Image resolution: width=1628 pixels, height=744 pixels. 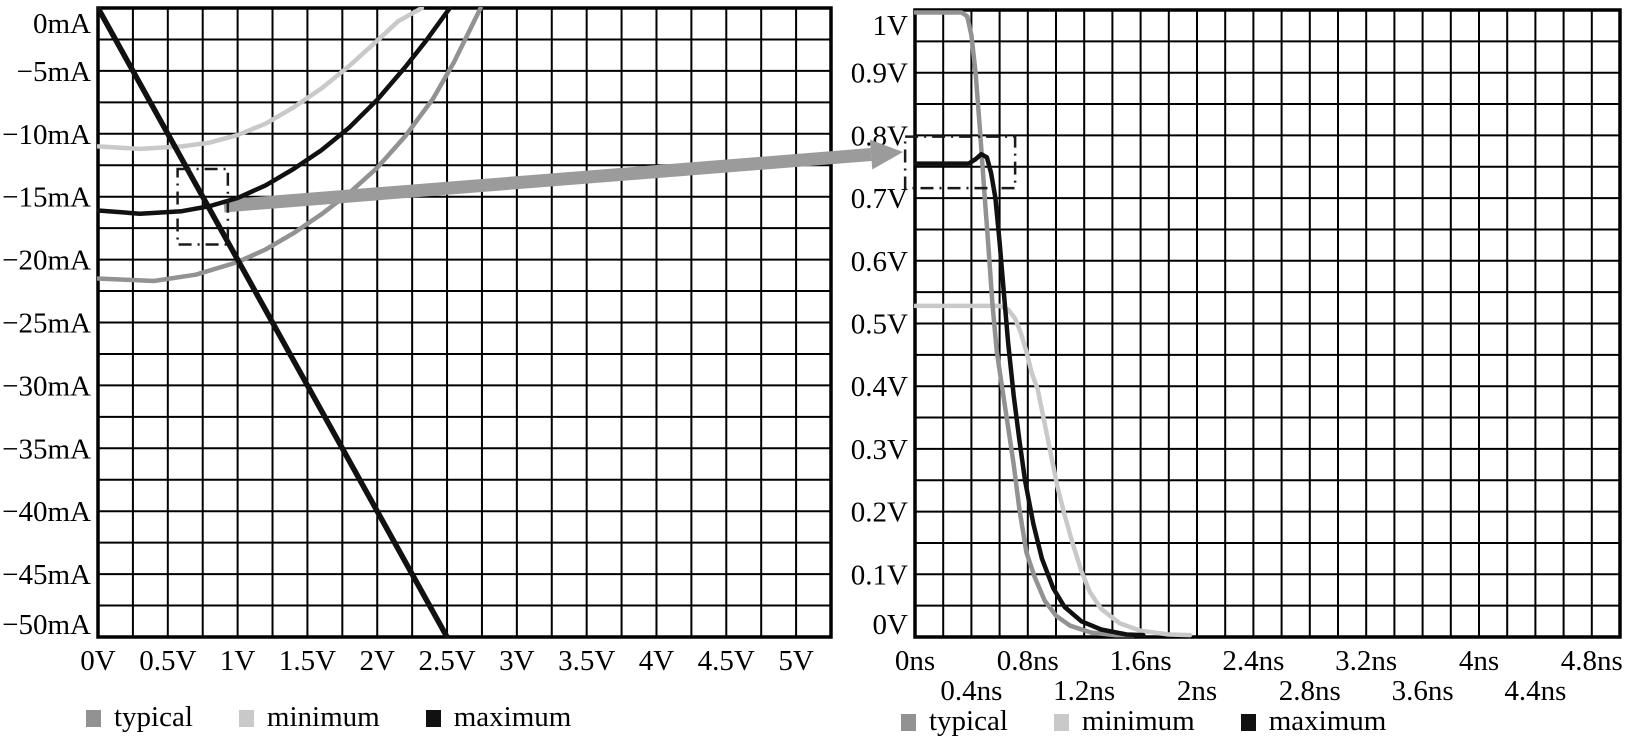 I want to click on curve-minimum-iv, so click(x=261, y=79).